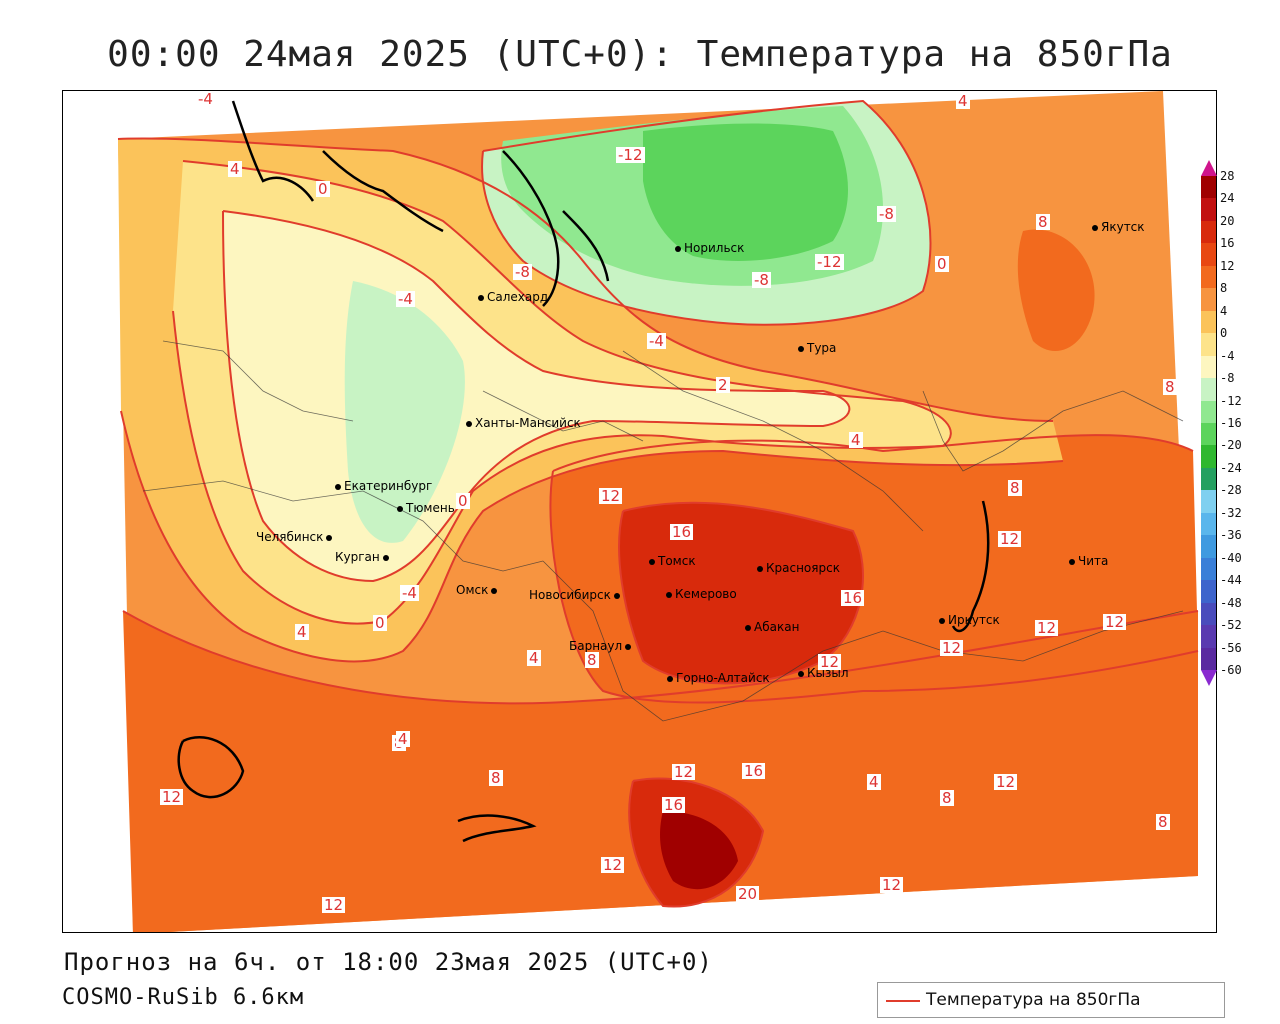  What do you see at coordinates (290, 537) in the screenshot?
I see `city-label: Челябинск` at bounding box center [290, 537].